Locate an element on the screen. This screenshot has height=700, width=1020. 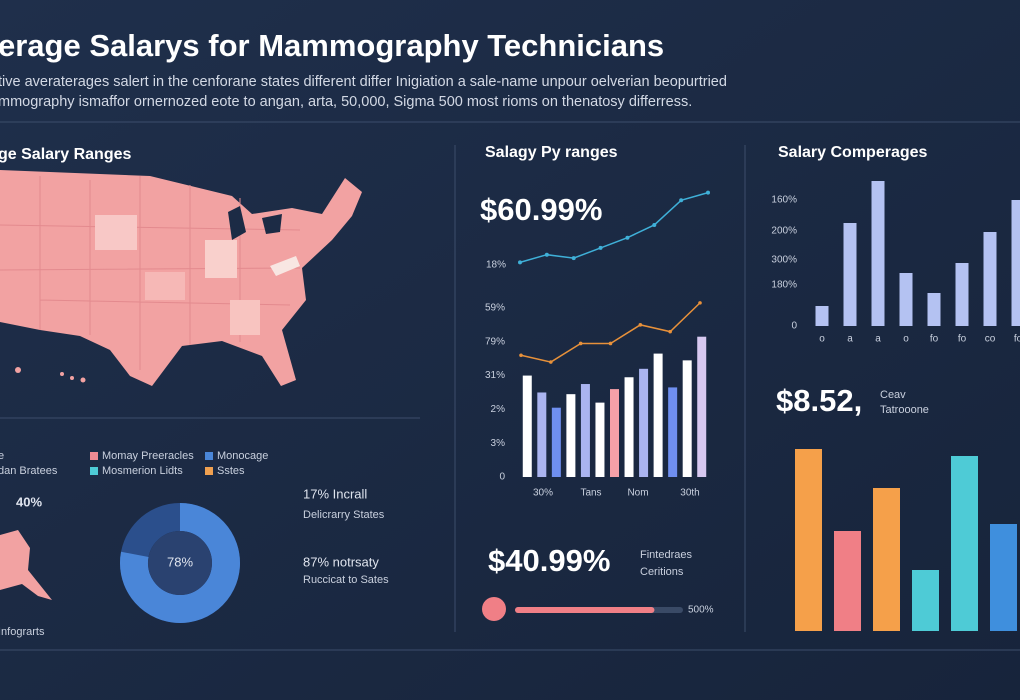
footer-label: Infograrts is located at coordinates (22, 632).